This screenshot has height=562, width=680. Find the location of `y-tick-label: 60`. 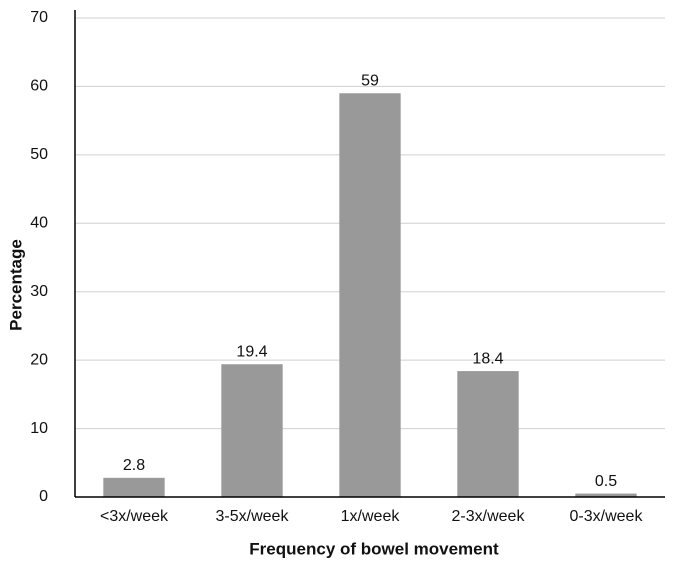

y-tick-label: 60 is located at coordinates (39, 86).